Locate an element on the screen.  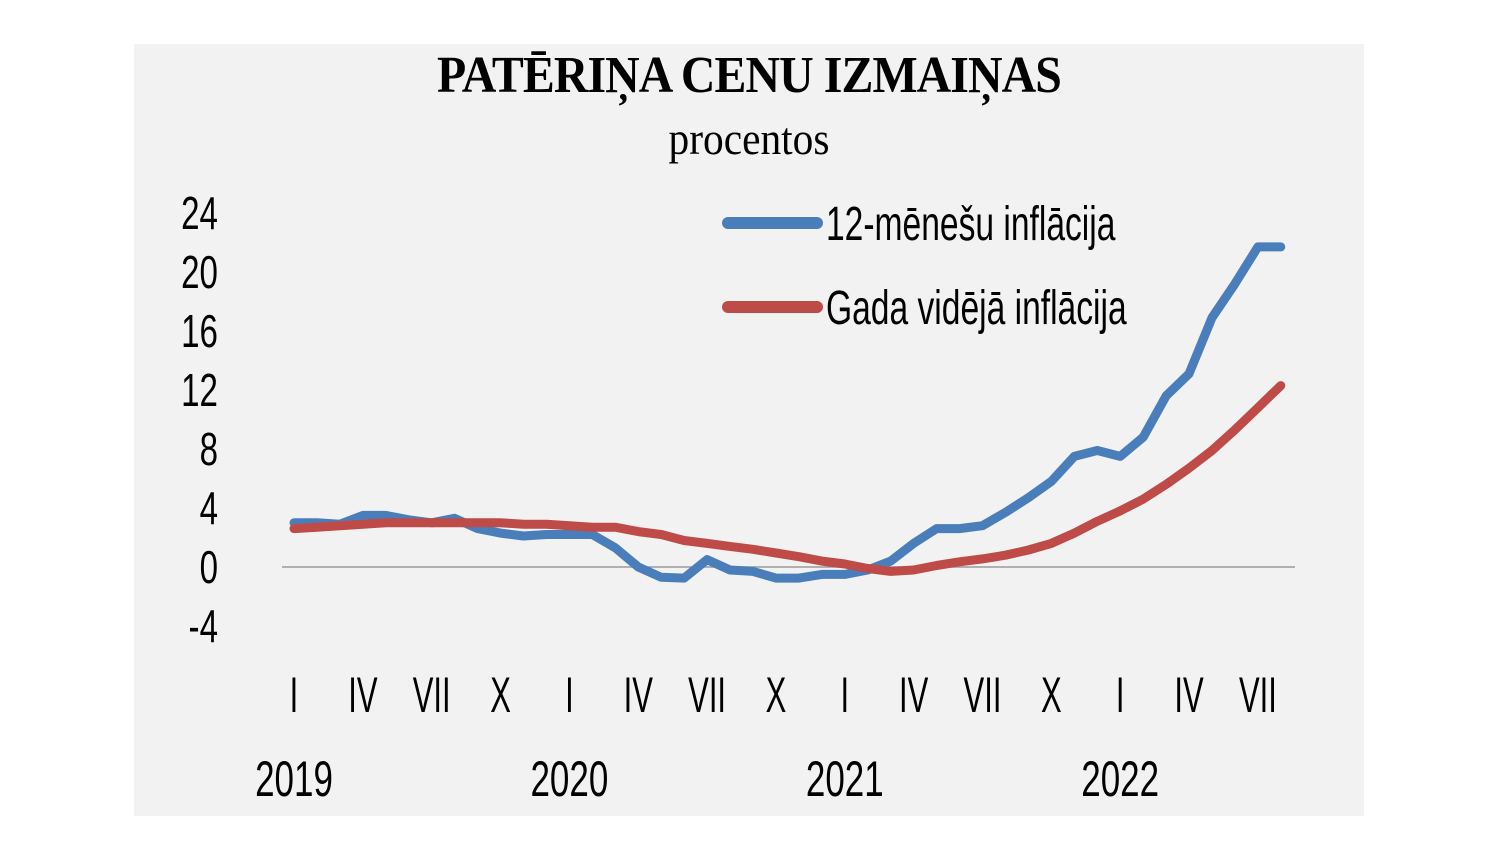
x-year-label: 2019 is located at coordinates (294, 780).